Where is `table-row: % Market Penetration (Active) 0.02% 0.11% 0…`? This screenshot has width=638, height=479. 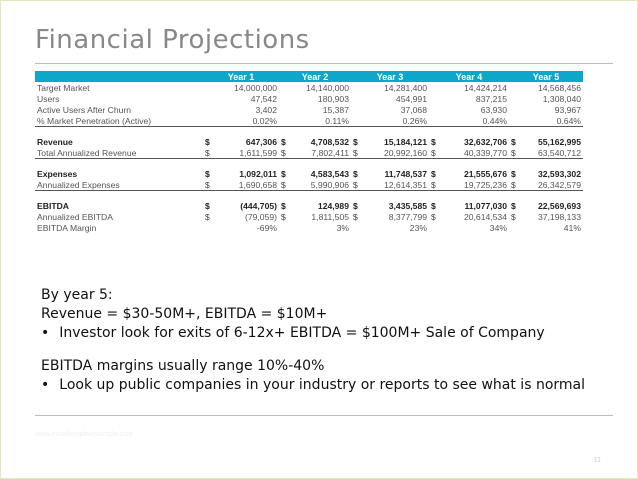 table-row: % Market Penetration (Active) 0.02% 0.11% 0… is located at coordinates (309, 121).